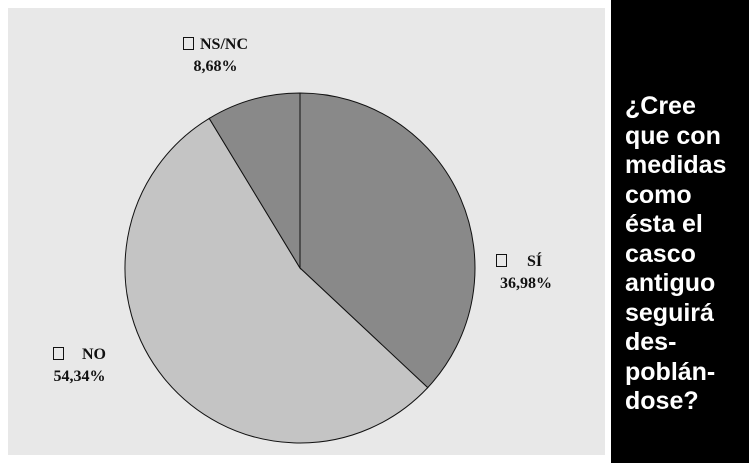 The width and height of the screenshot is (749, 463). What do you see at coordinates (254, 181) in the screenshot?
I see `pie-slice-ns-nc` at bounding box center [254, 181].